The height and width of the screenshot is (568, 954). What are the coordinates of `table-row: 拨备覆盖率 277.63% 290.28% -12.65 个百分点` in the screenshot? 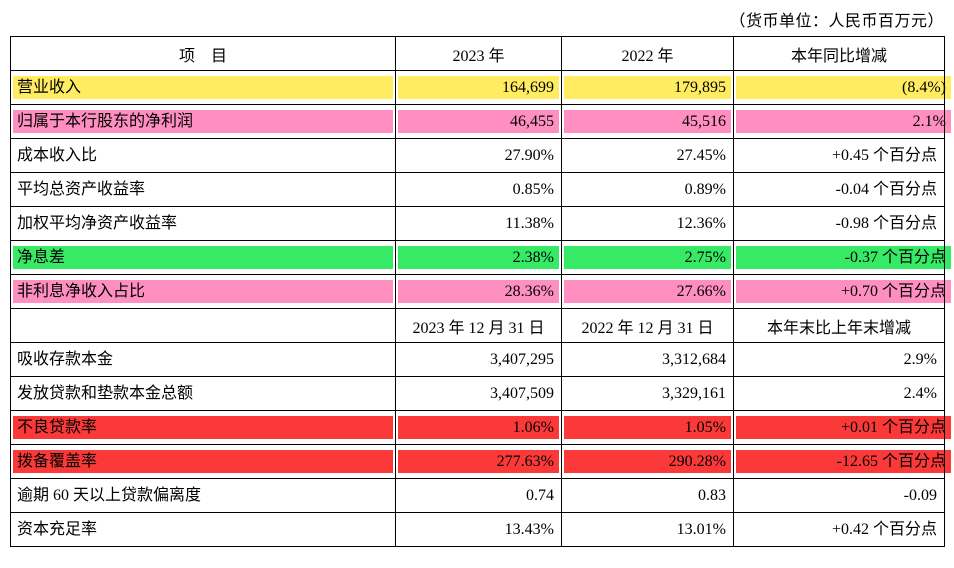 It's located at (480, 461).